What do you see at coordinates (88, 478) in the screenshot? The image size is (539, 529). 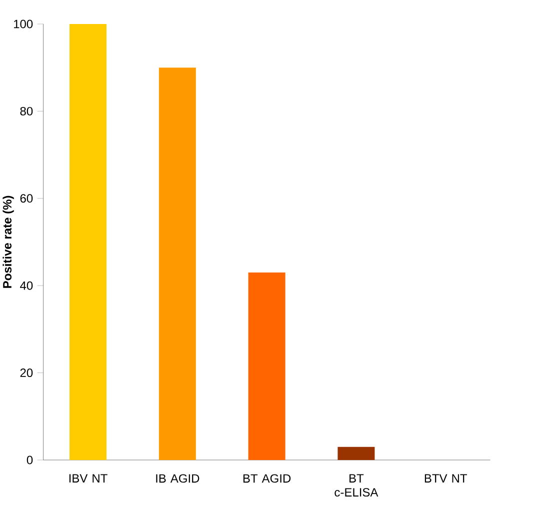 I see `x-tick-label: IBV NT` at bounding box center [88, 478].